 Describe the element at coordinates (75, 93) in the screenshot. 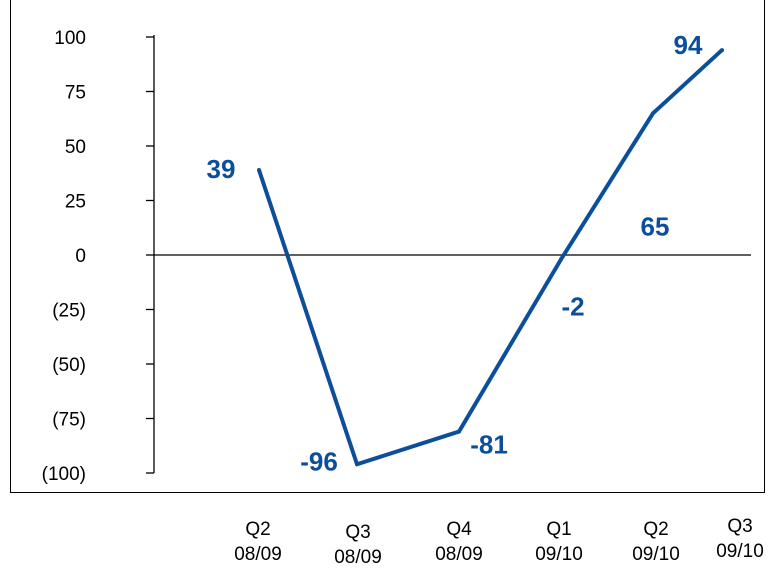

I see `y-tick-label: 75` at that location.